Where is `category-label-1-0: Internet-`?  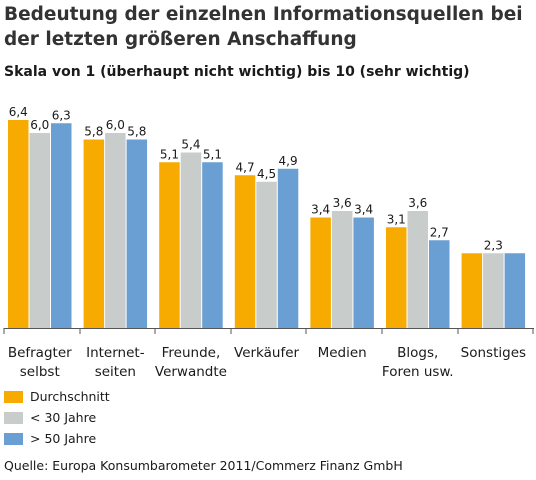 category-label-1-0: Internet- is located at coordinates (115, 353).